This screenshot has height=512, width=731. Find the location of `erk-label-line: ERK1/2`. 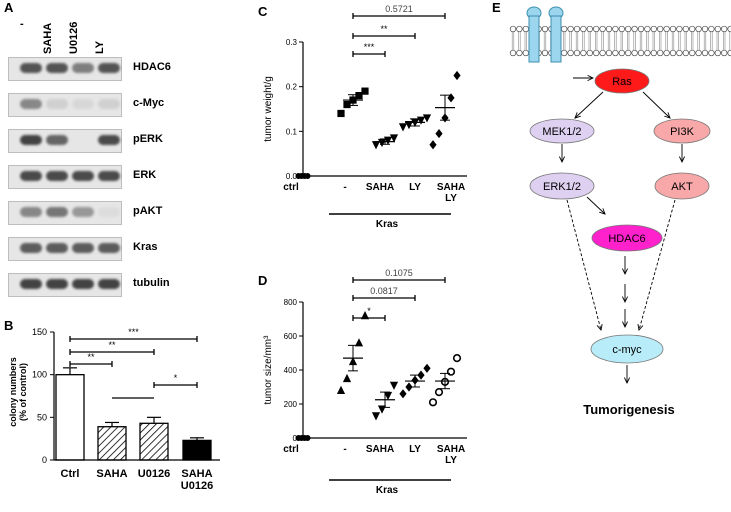

erk-label-line: ERK1/2 is located at coordinates (562, 187).